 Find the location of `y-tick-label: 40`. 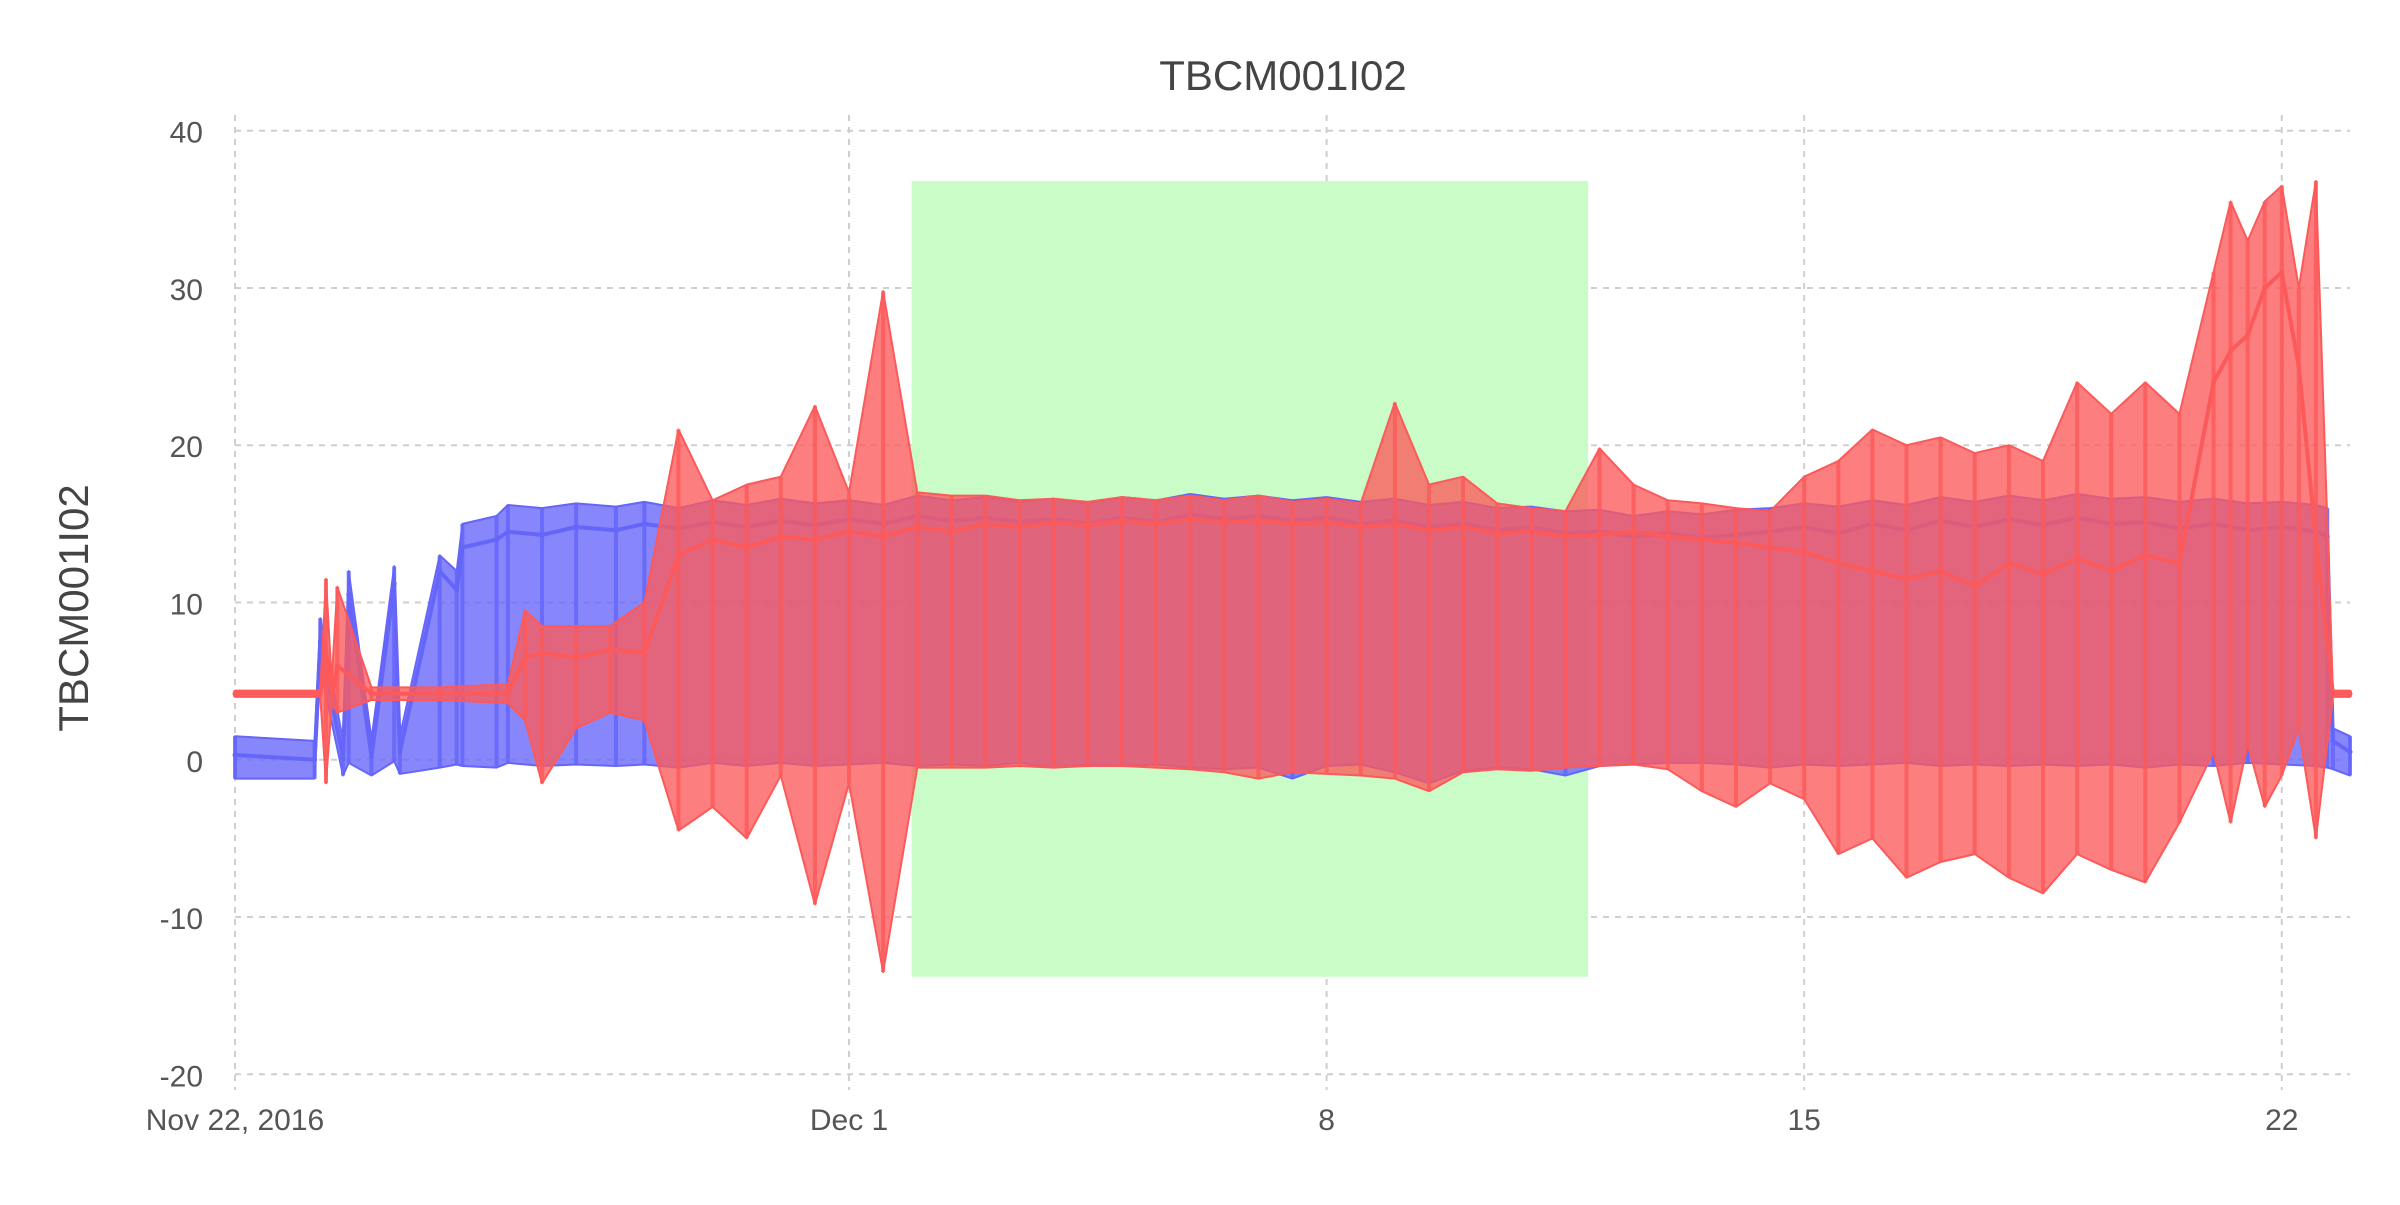

y-tick-label: 40 is located at coordinates (186, 133).